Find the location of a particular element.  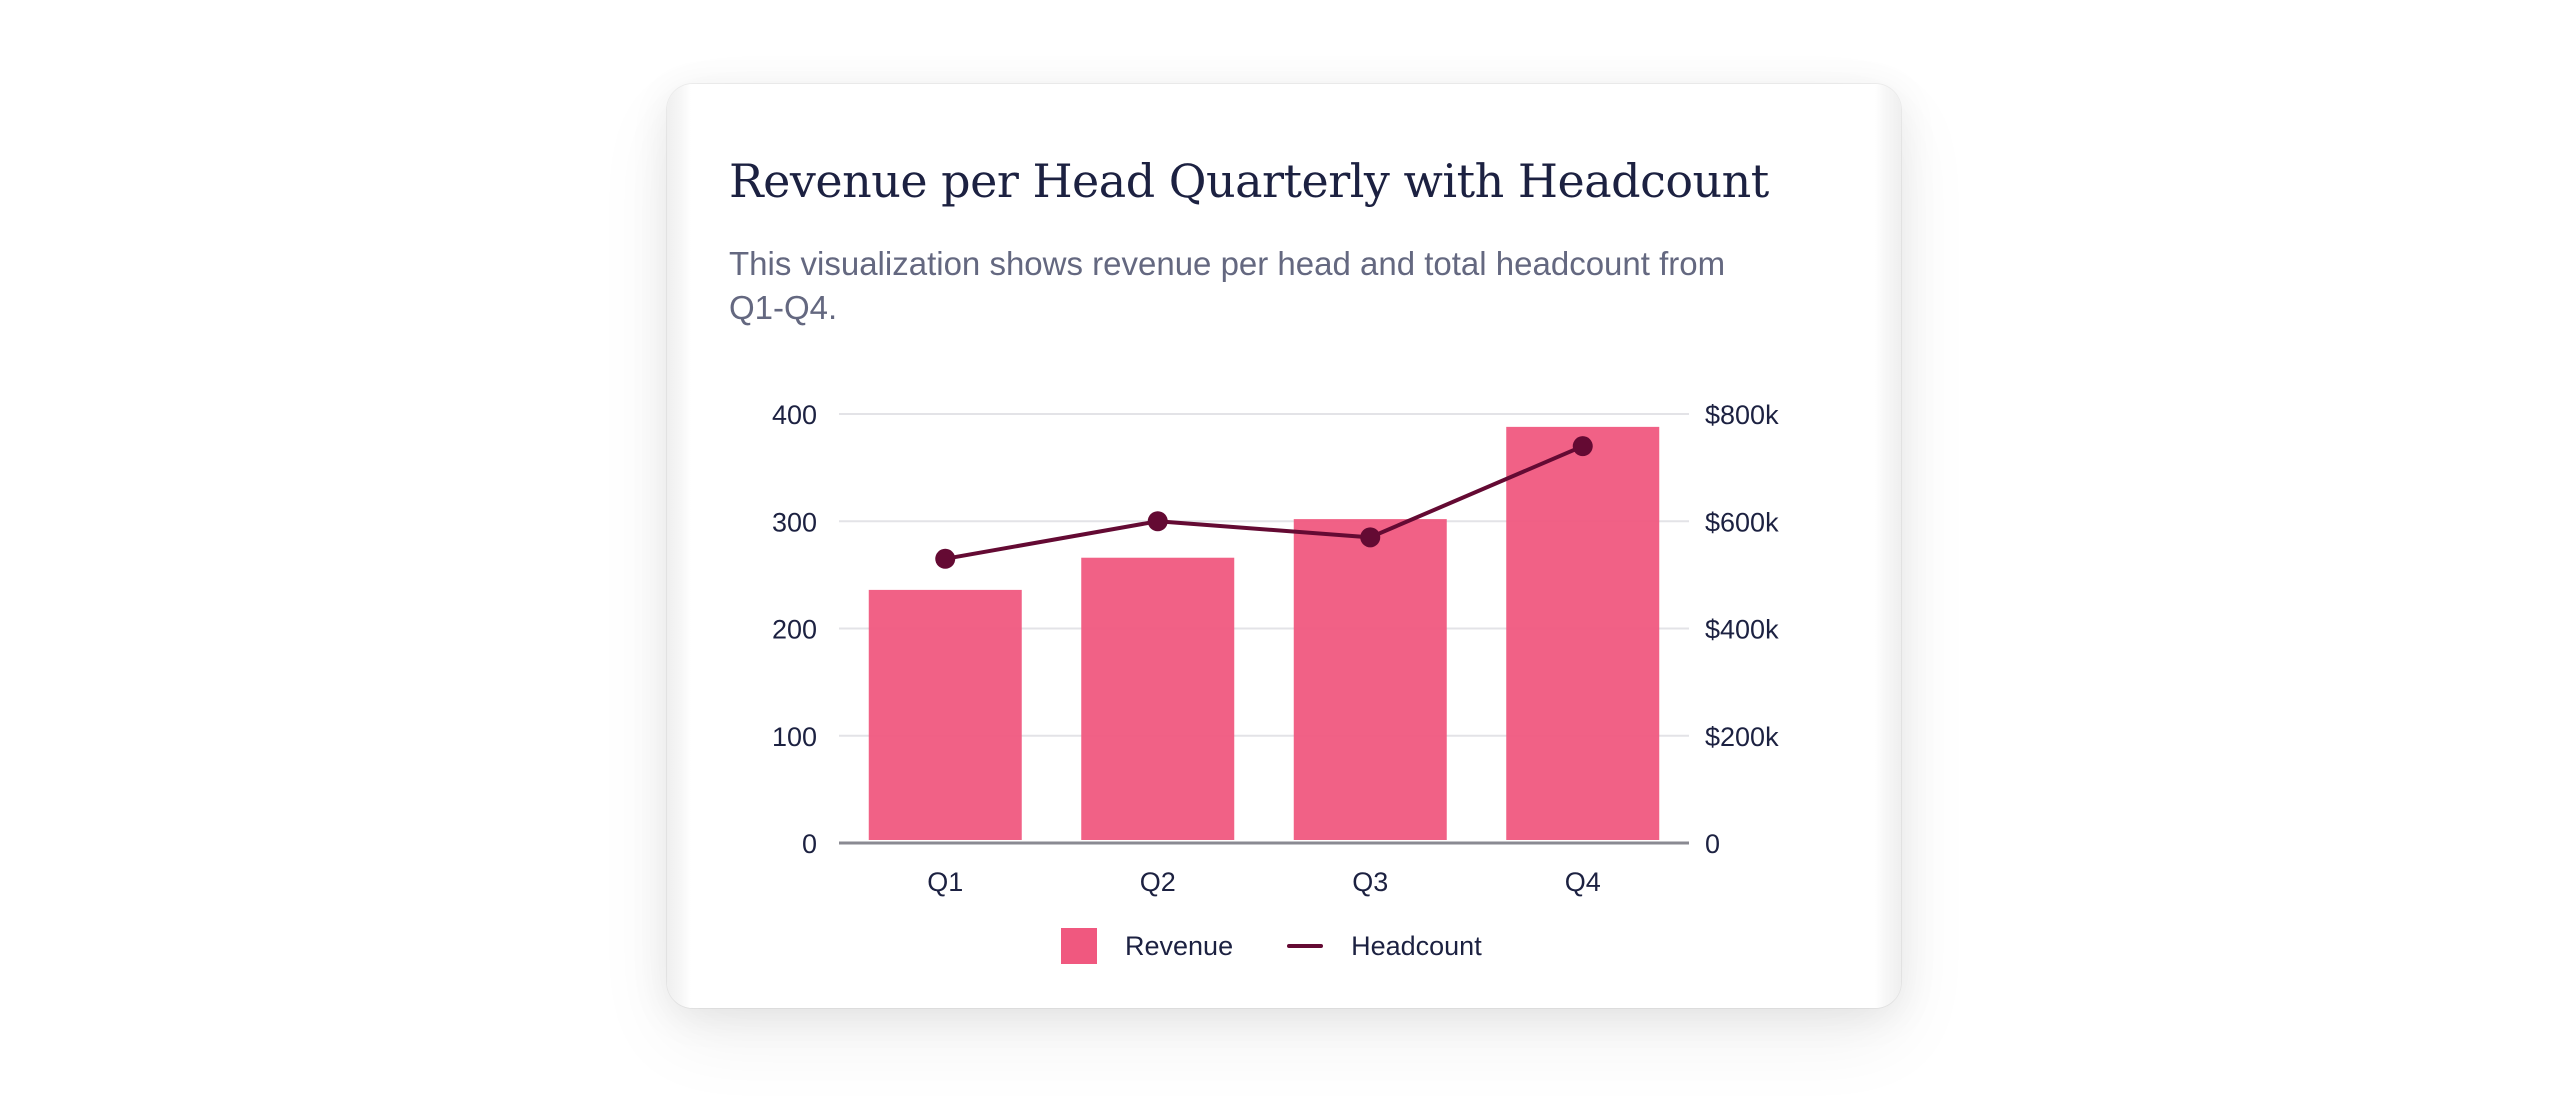

right-axis-ticks: 0 $200k $400k $600k $800k is located at coordinates (1742, 629).